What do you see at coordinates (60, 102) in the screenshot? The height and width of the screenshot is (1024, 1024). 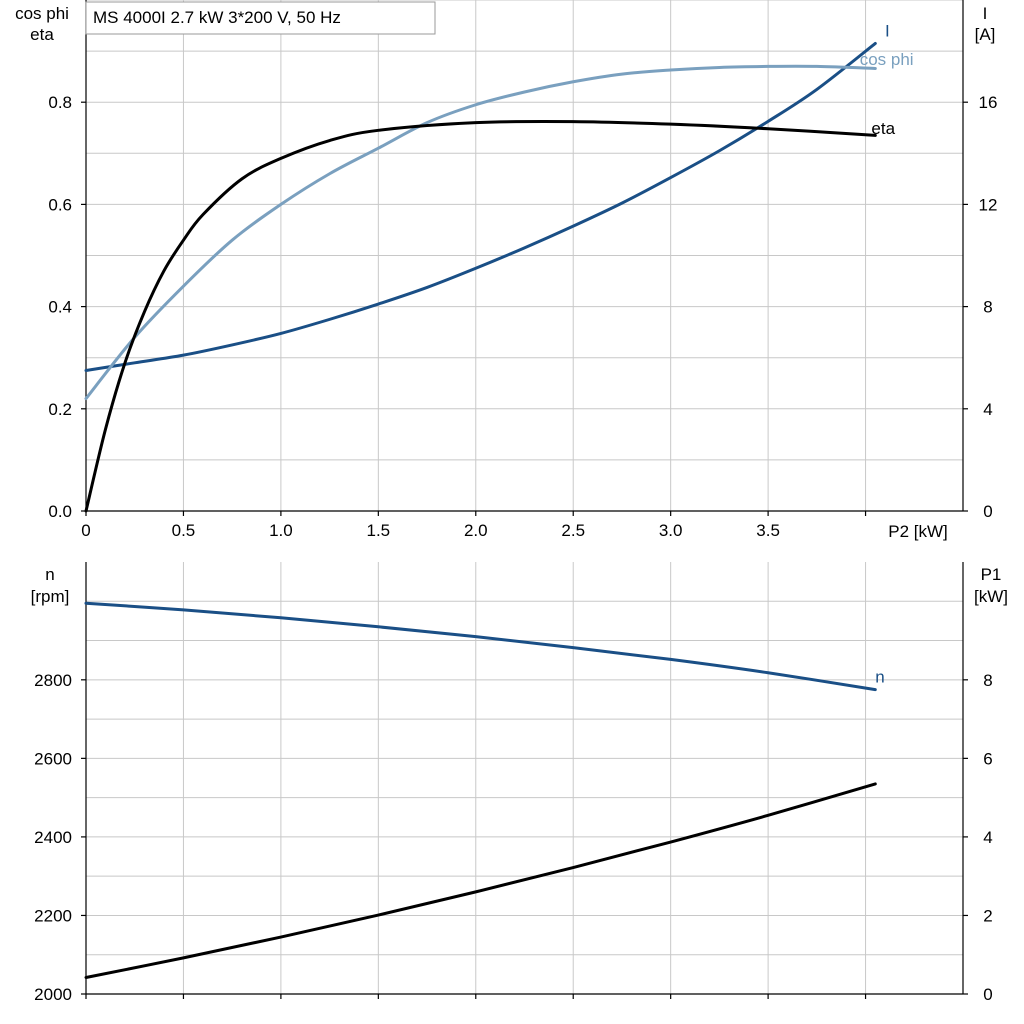 I see `top-left-tick-label: 0.8` at bounding box center [60, 102].